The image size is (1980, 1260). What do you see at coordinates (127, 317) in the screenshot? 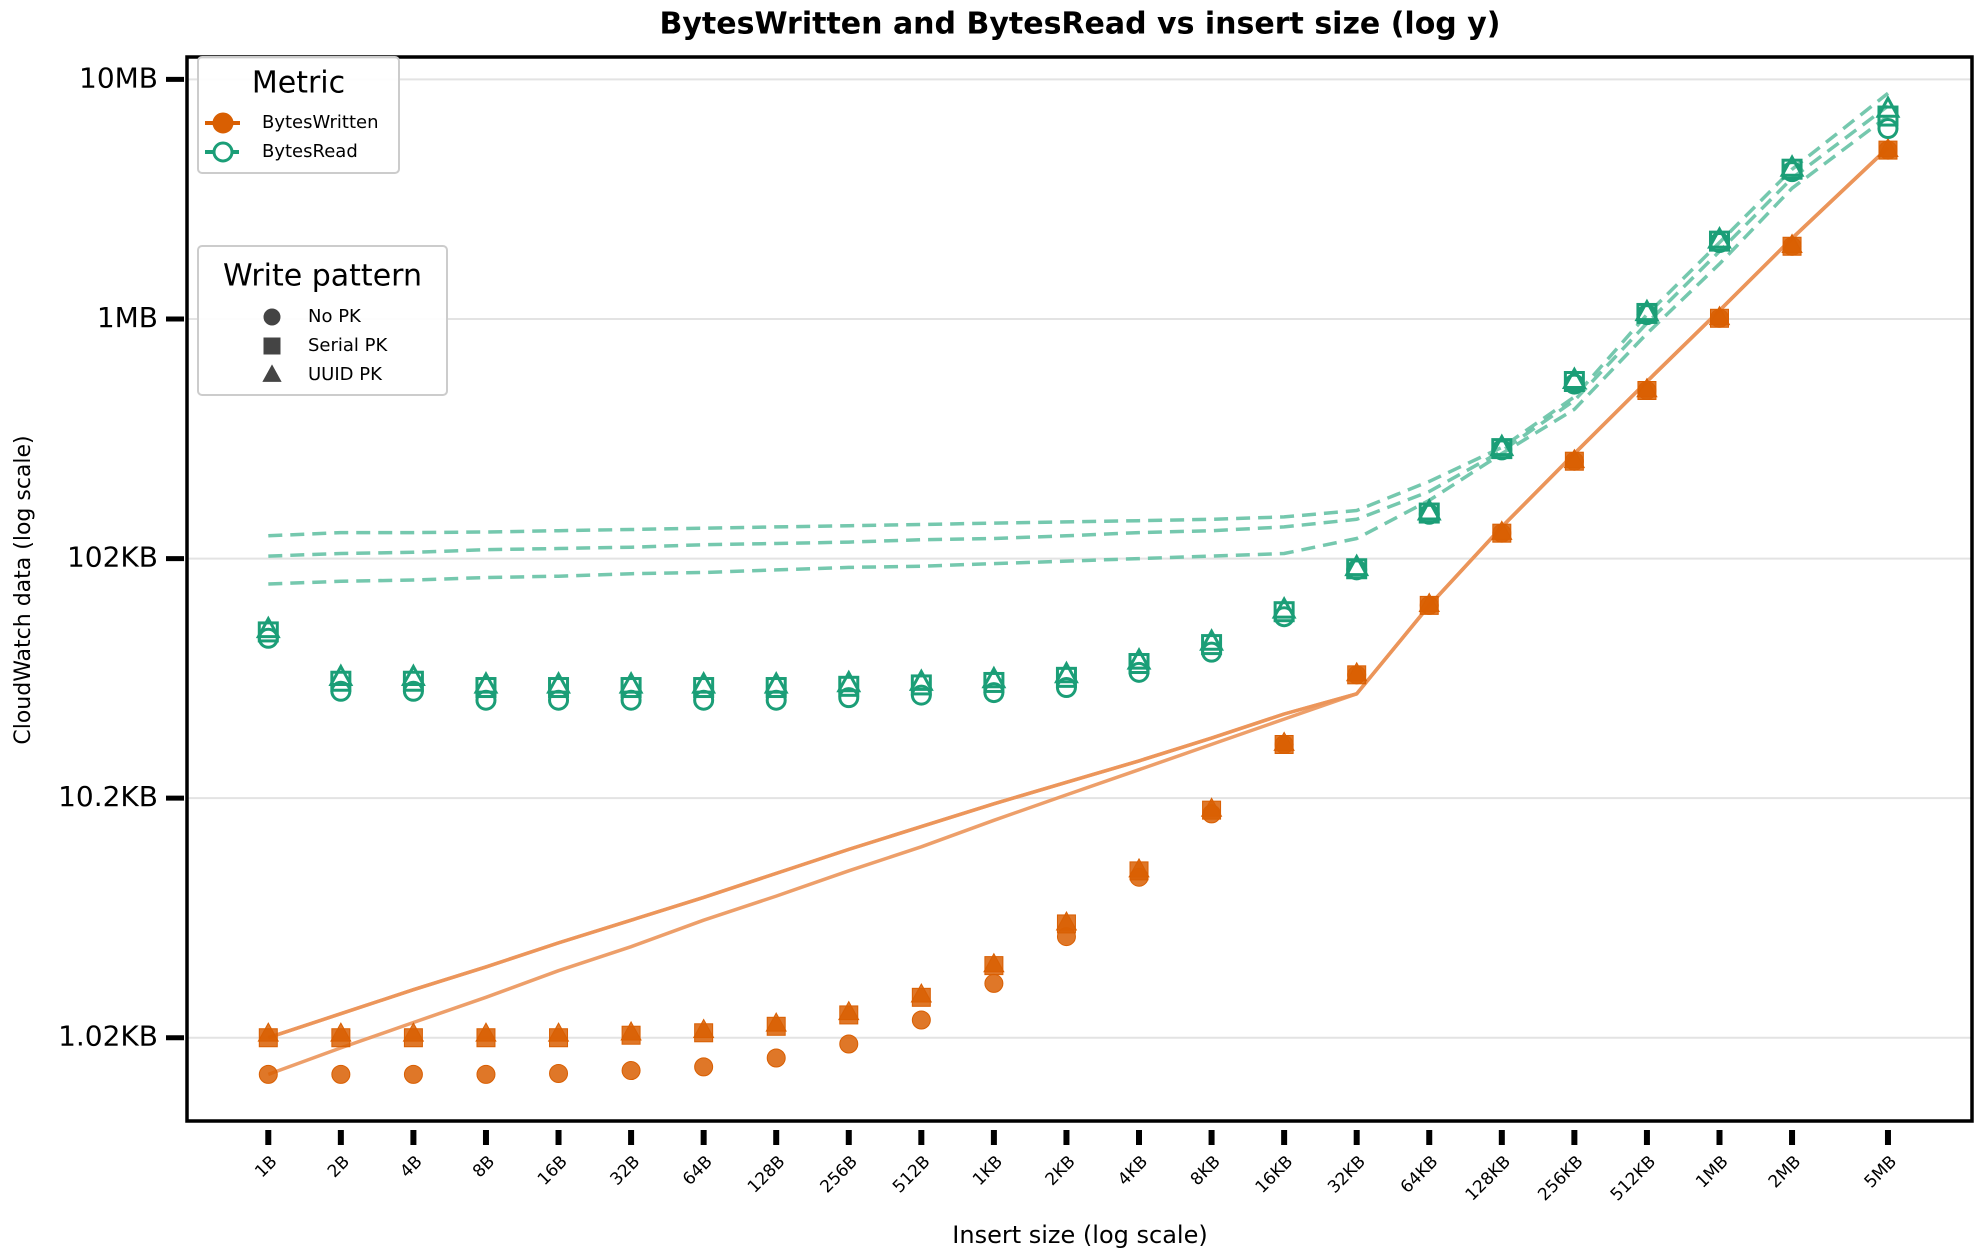
I see `y-tick-label: 1MB` at bounding box center [127, 317].